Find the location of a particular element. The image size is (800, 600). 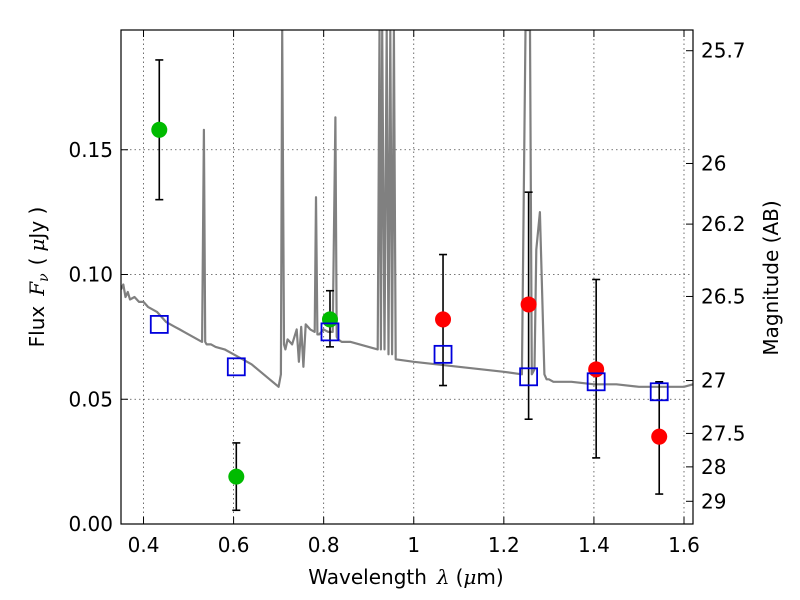

y2-axis-label: Magnitude (AB) is located at coordinates (771, 277).